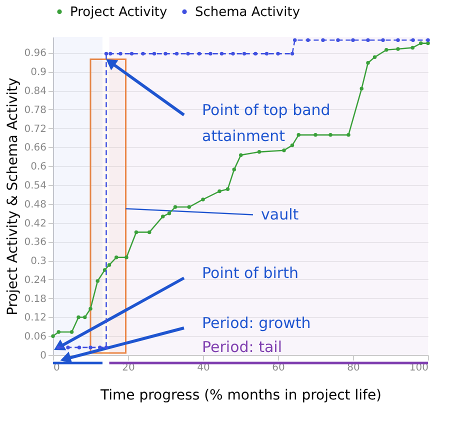 This screenshot has height=448, width=451. Describe the element at coordinates (35, 204) in the screenshot. I see `y-tick-label: 0.48` at that location.